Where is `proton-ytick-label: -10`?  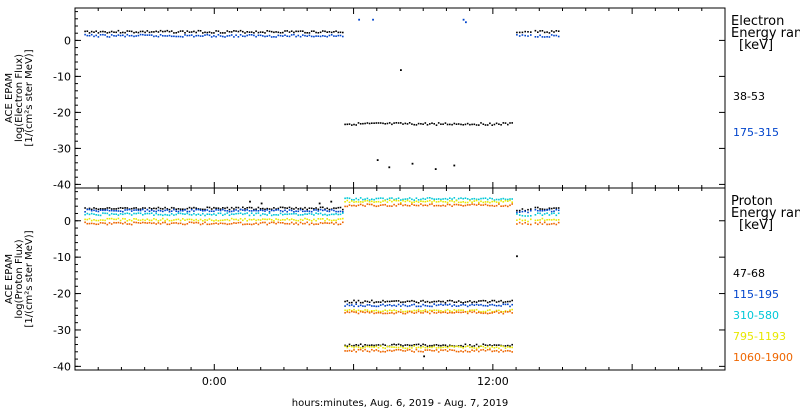
proton-ytick-label: -10 is located at coordinates (62, 257).